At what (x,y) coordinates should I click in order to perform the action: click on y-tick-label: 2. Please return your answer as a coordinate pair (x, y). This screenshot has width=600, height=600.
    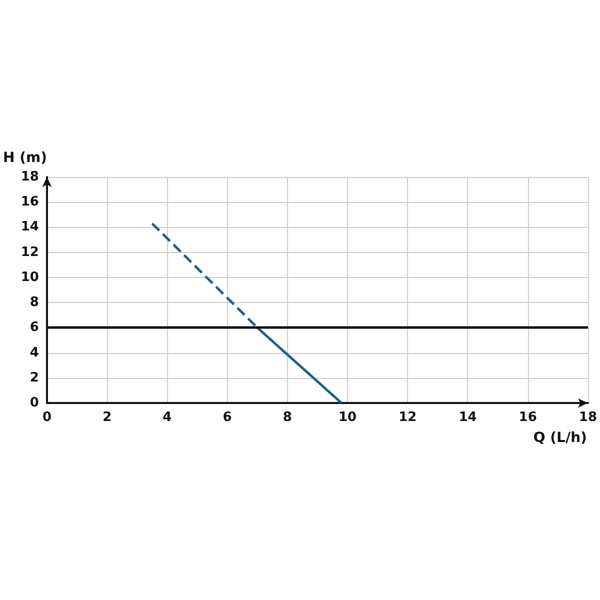
    Looking at the image, I should click on (34, 378).